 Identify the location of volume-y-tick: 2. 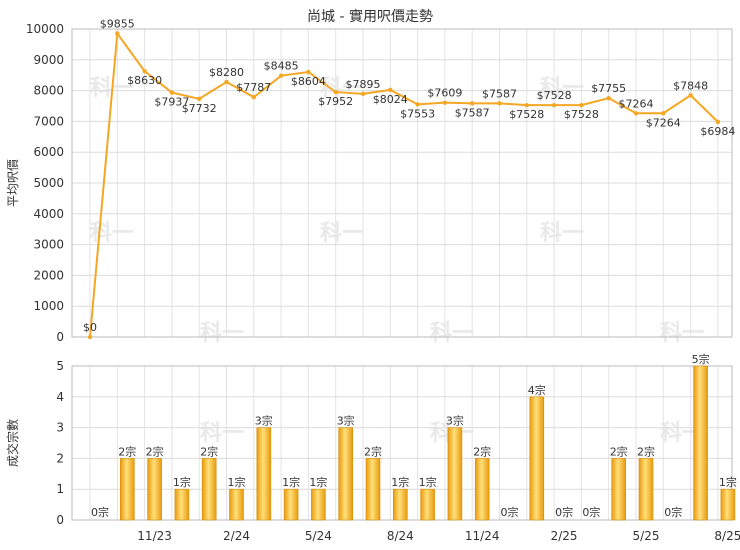
(60, 458).